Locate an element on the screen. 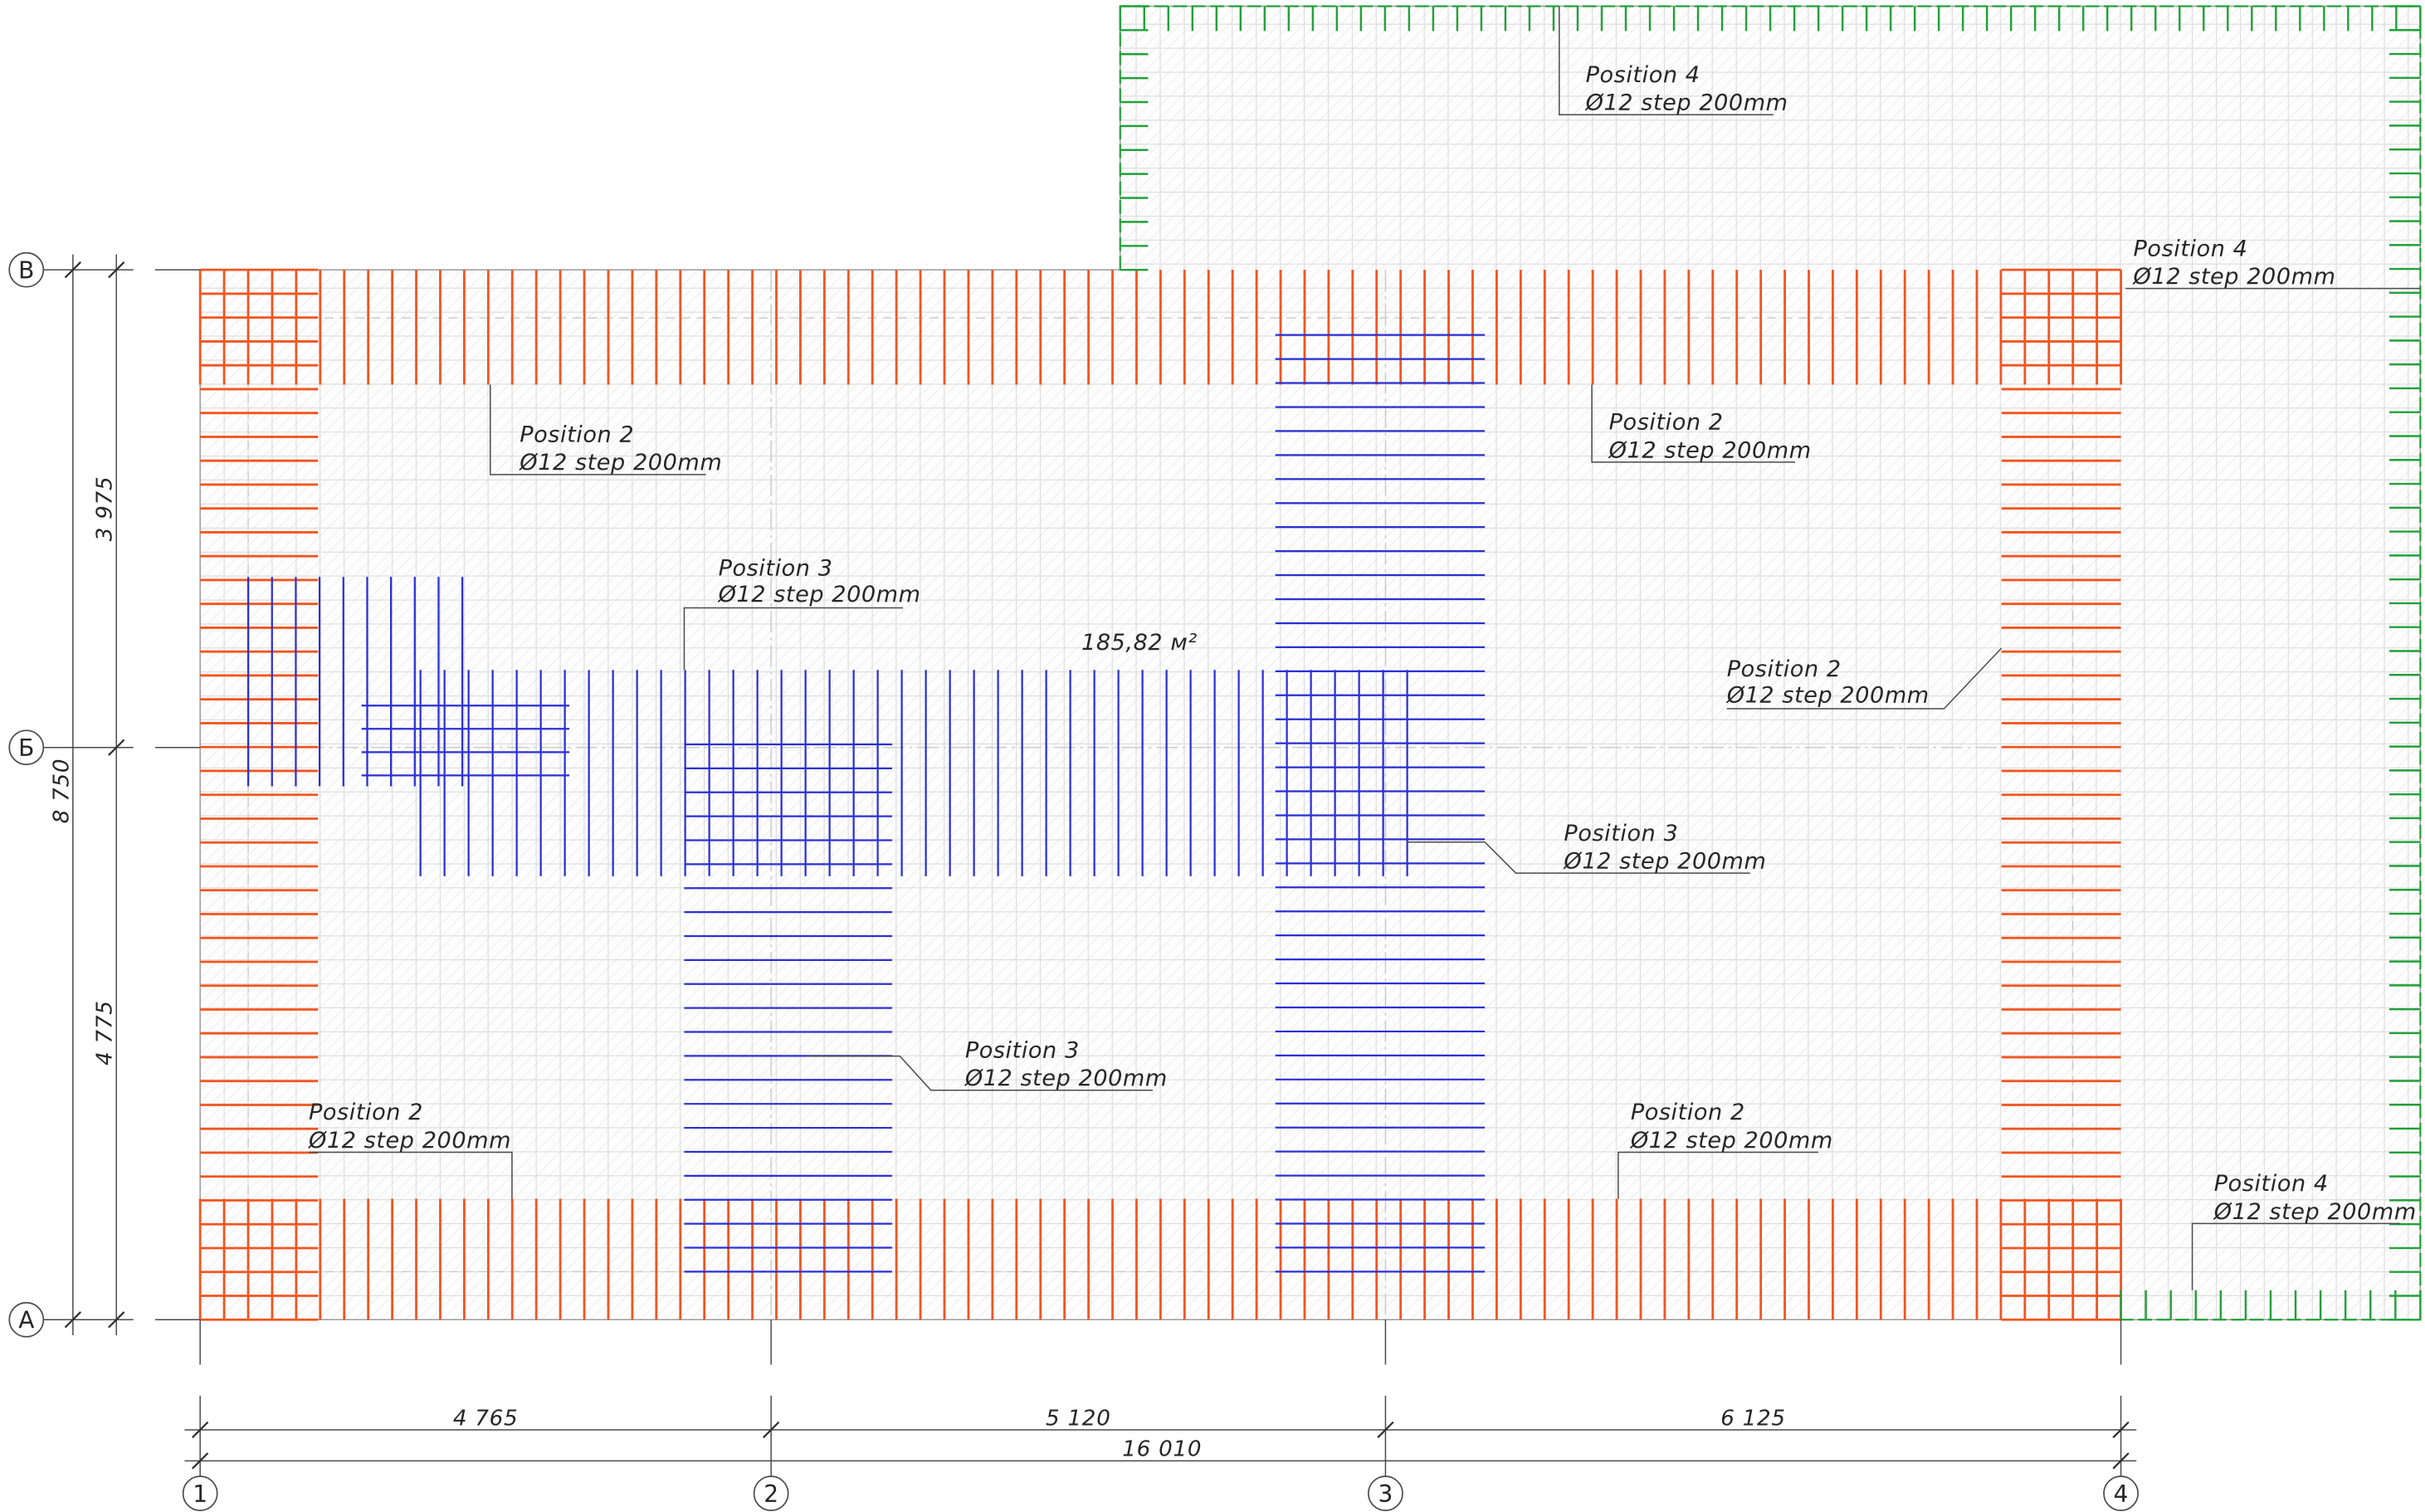 The height and width of the screenshot is (1512, 2425). callout-position-2-top-left: Position 2 Ø12 step 200mm is located at coordinates (606, 430).